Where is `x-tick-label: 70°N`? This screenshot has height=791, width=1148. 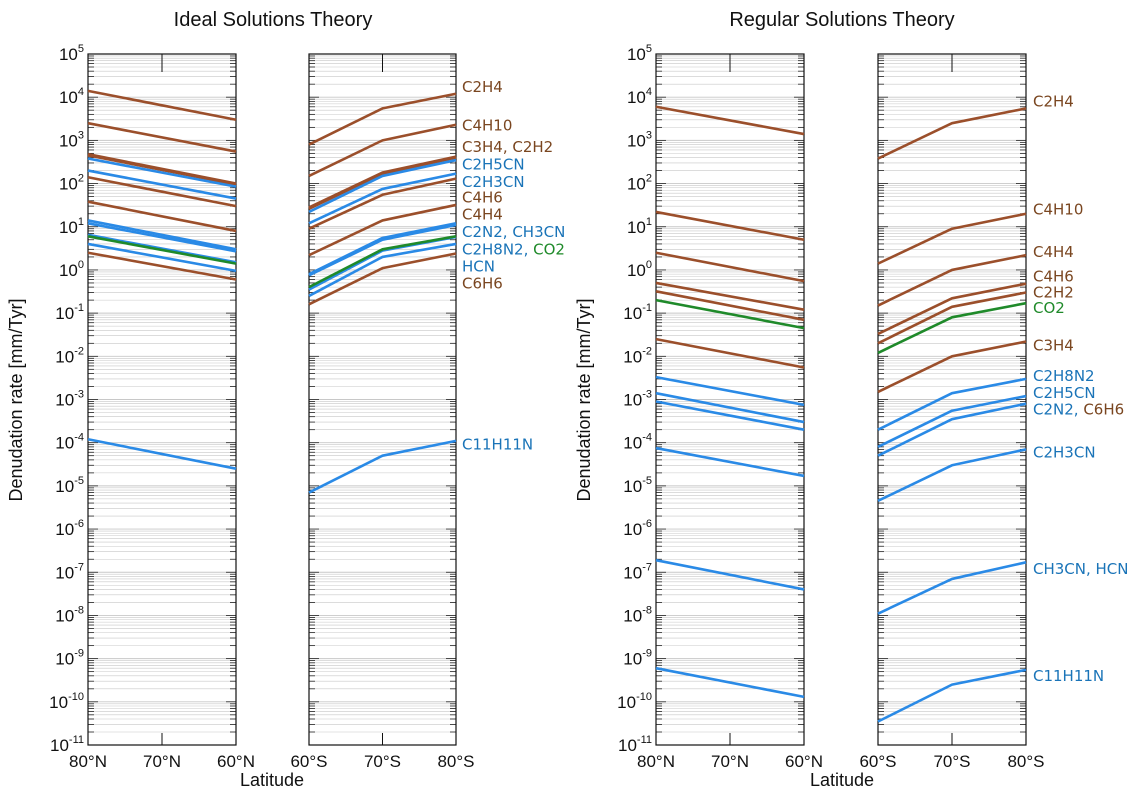
x-tick-label: 70°N is located at coordinates (730, 761).